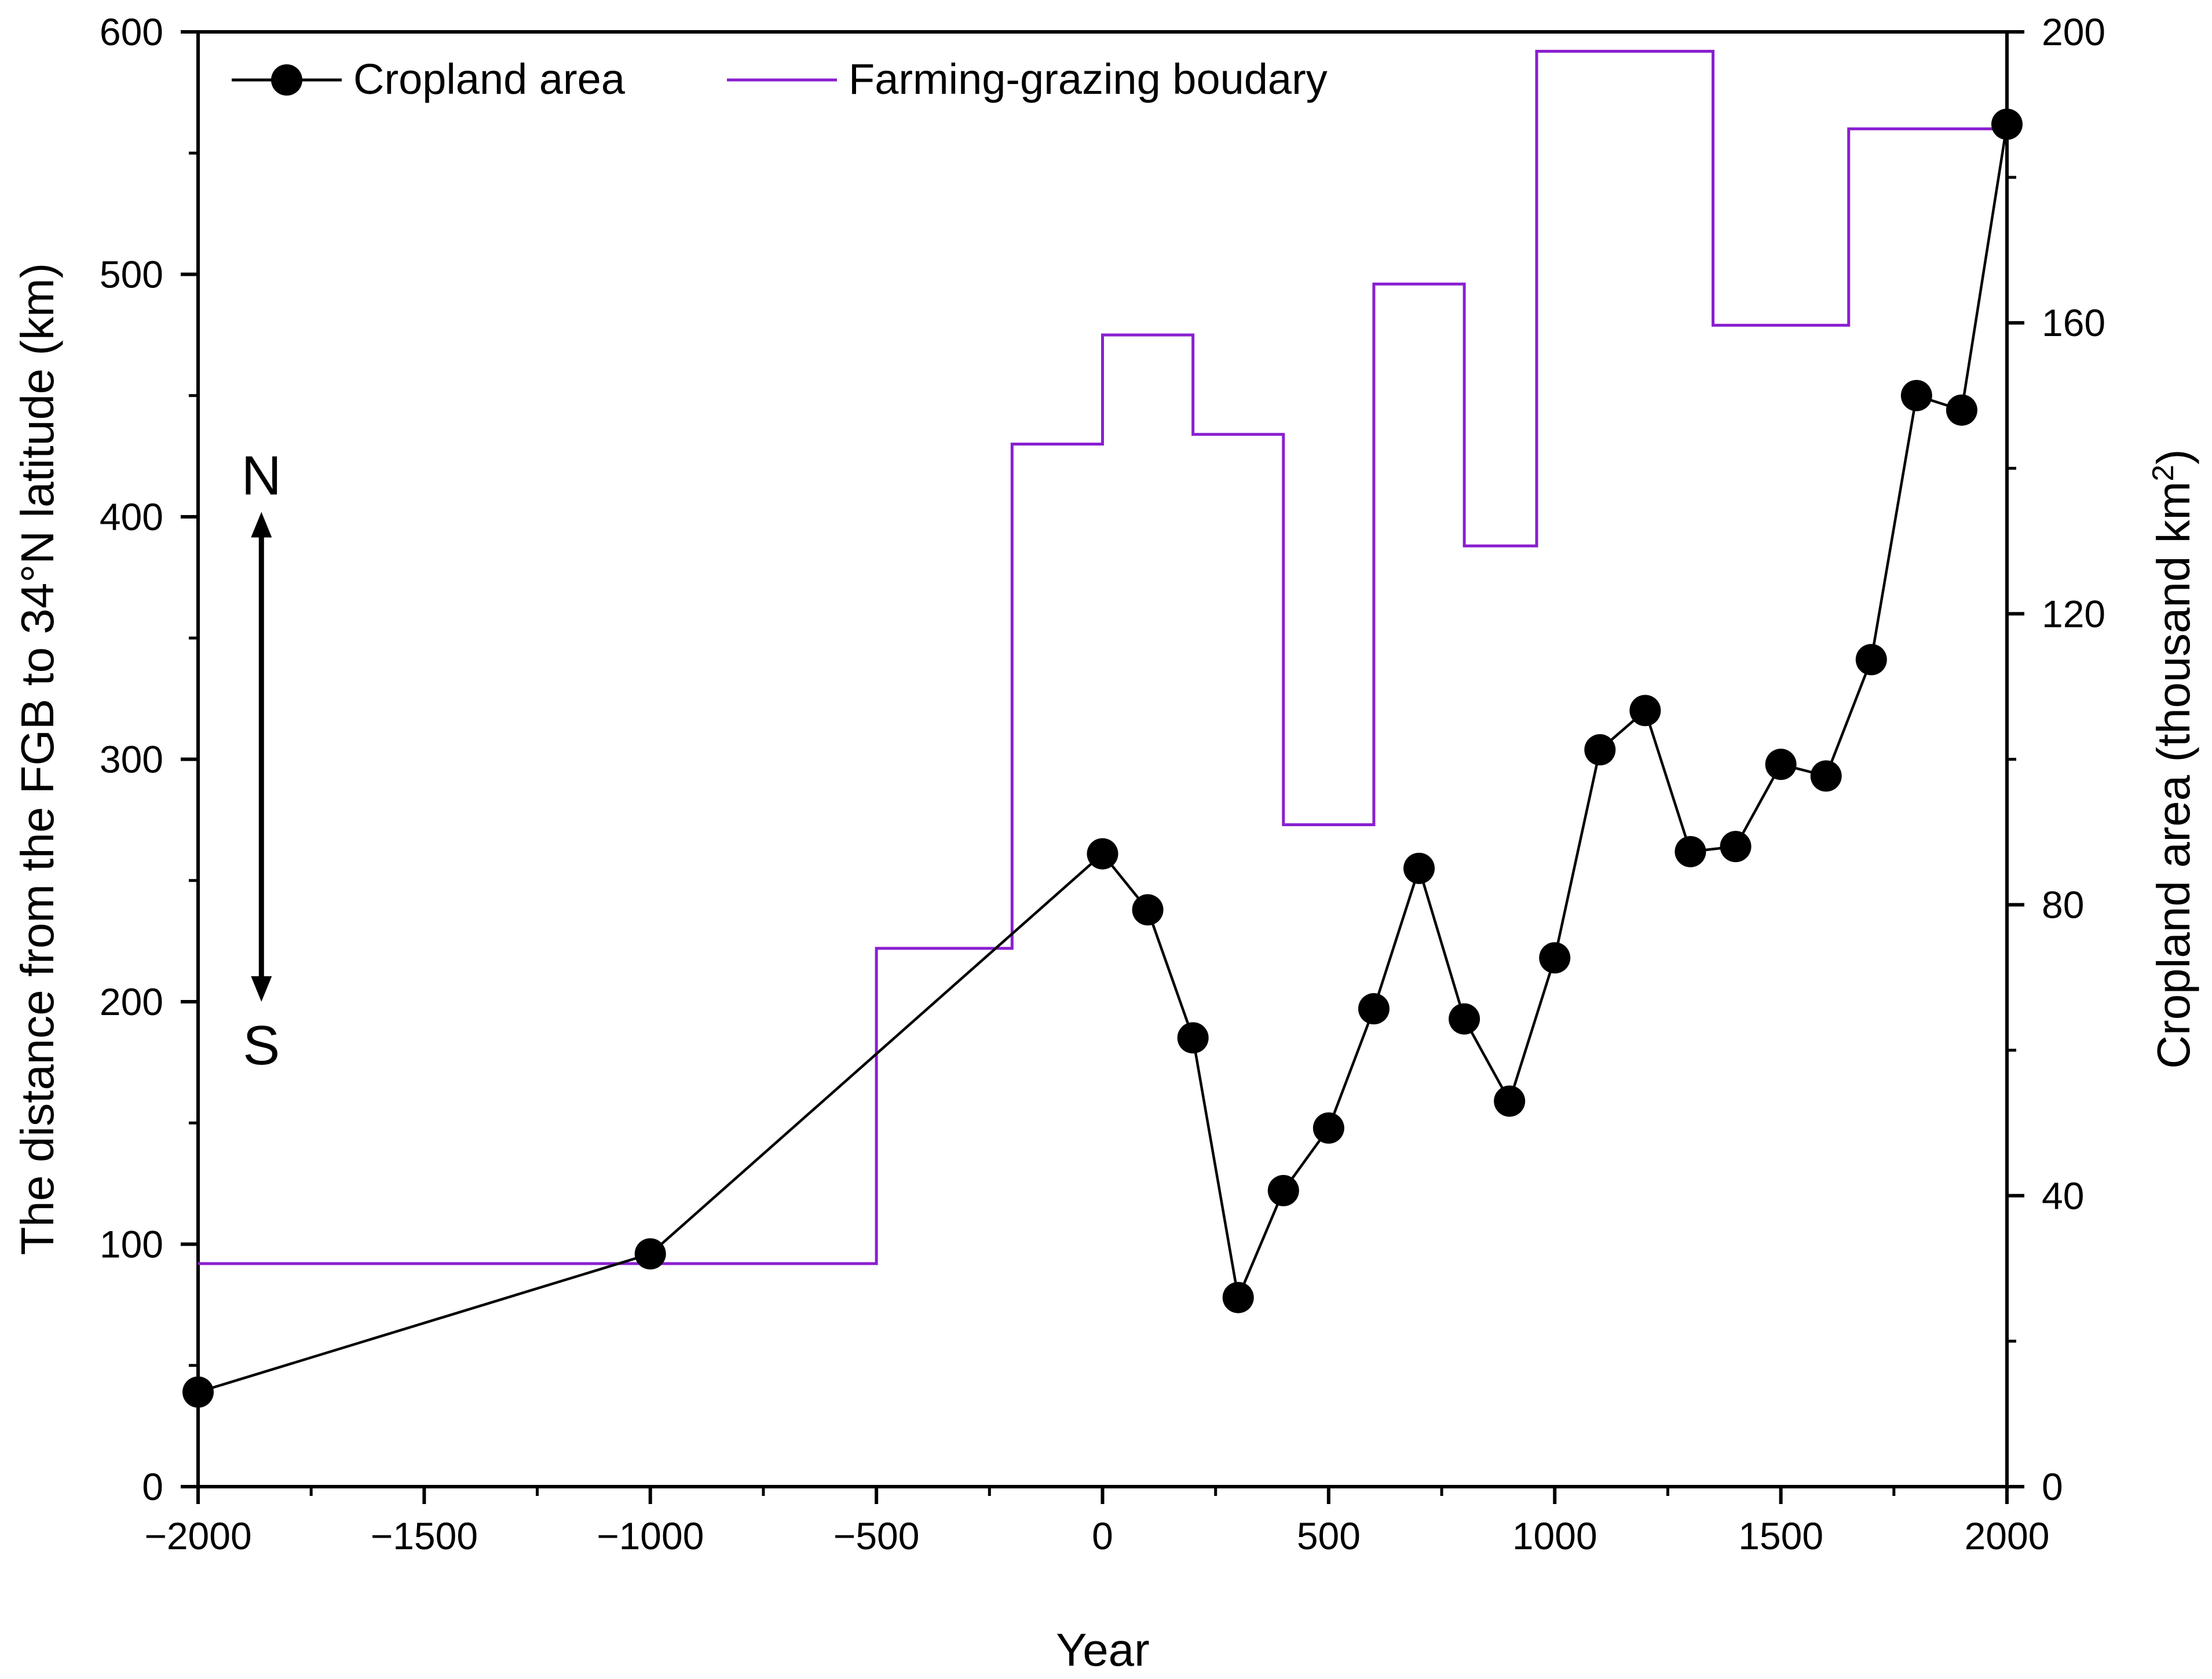 The height and width of the screenshot is (1679, 2212). Describe the element at coordinates (489, 79) in the screenshot. I see `legend-cropland-label: Cropland area` at that location.